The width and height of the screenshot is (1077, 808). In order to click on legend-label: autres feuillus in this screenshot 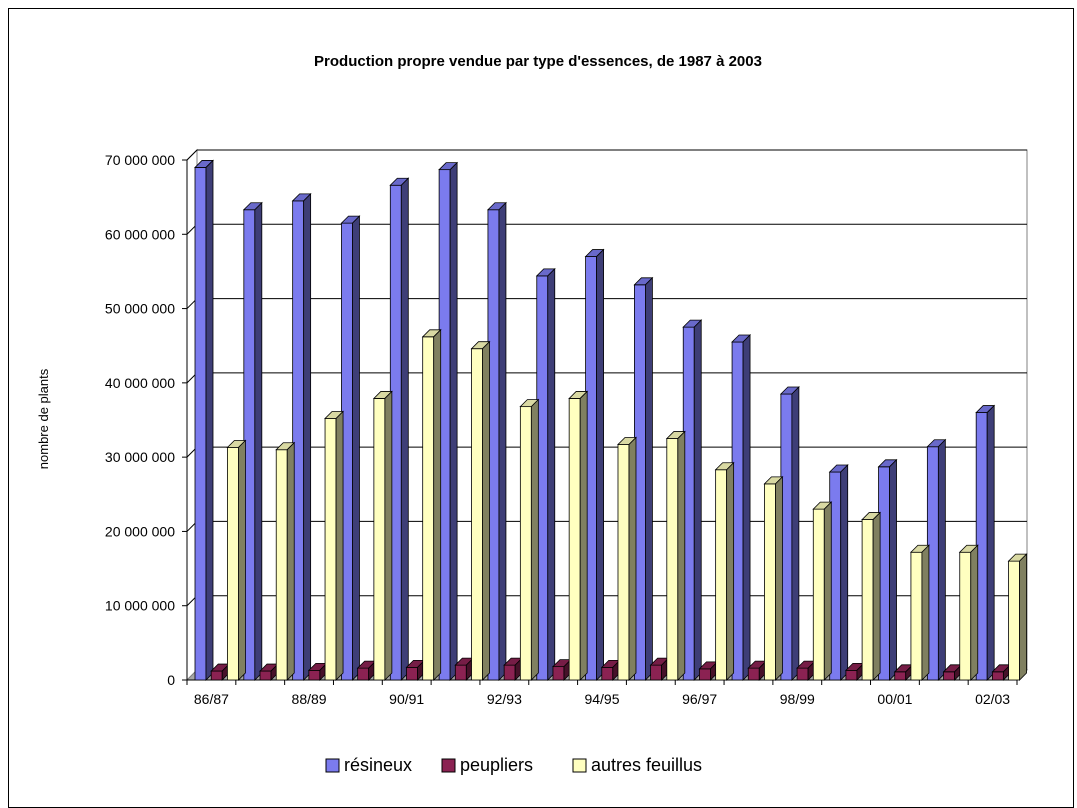, I will do `click(646, 765)`.